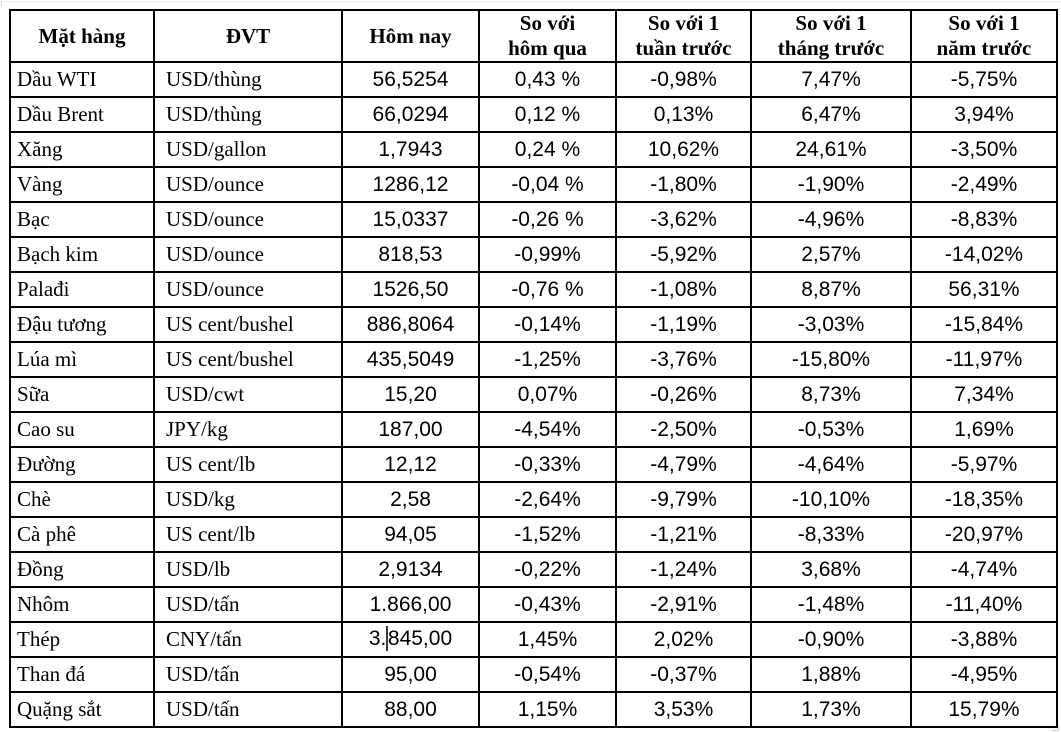  Describe the element at coordinates (831, 534) in the screenshot. I see `cell-vs-month: -8,33%` at that location.